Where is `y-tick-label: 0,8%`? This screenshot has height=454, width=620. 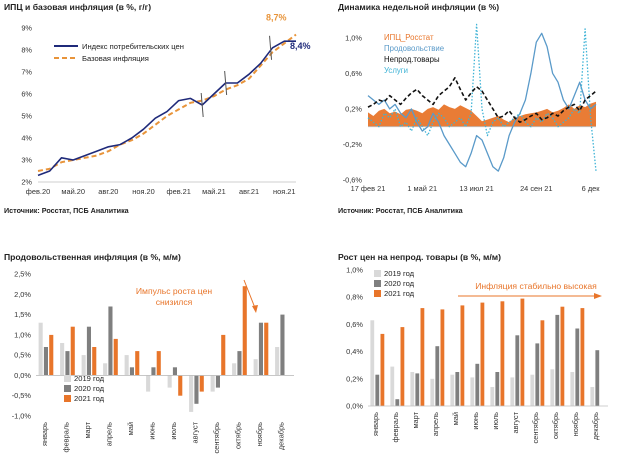 y-tick-label: 0,8% is located at coordinates (354, 297).